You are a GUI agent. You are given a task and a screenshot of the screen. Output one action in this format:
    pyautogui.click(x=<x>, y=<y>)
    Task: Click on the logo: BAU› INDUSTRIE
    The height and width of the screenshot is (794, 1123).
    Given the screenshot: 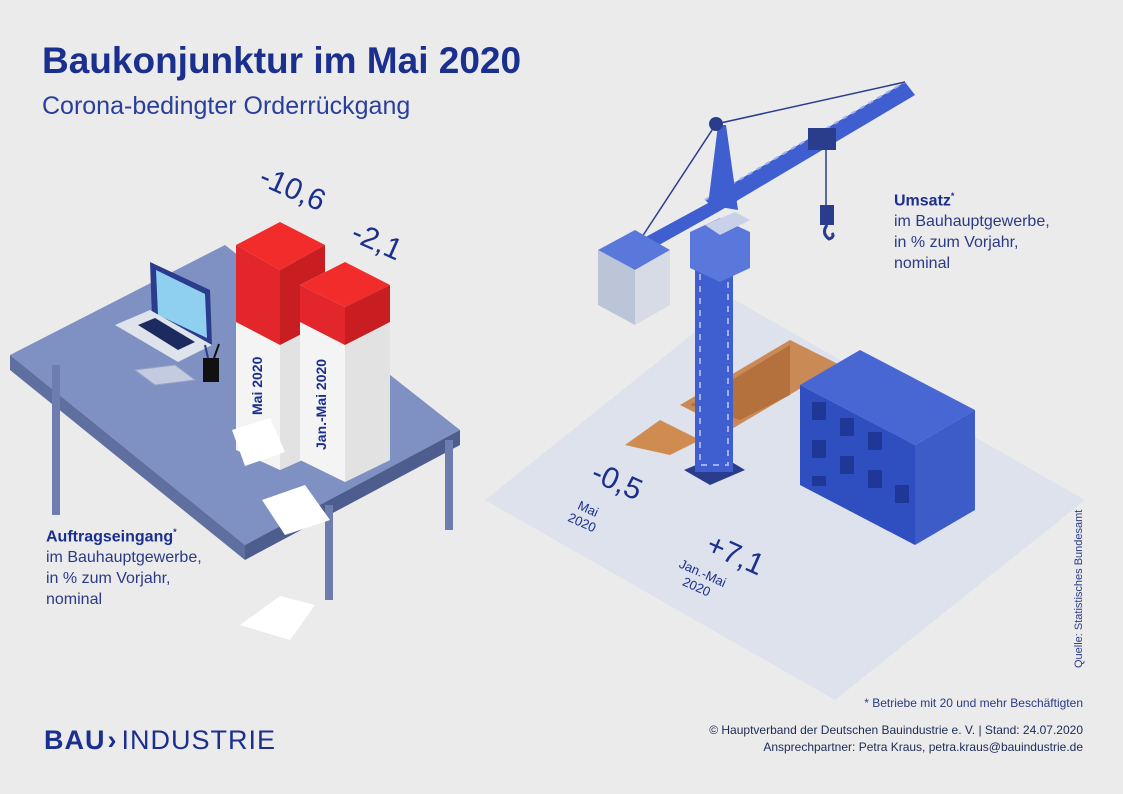 What is the action you would take?
    pyautogui.click(x=160, y=740)
    